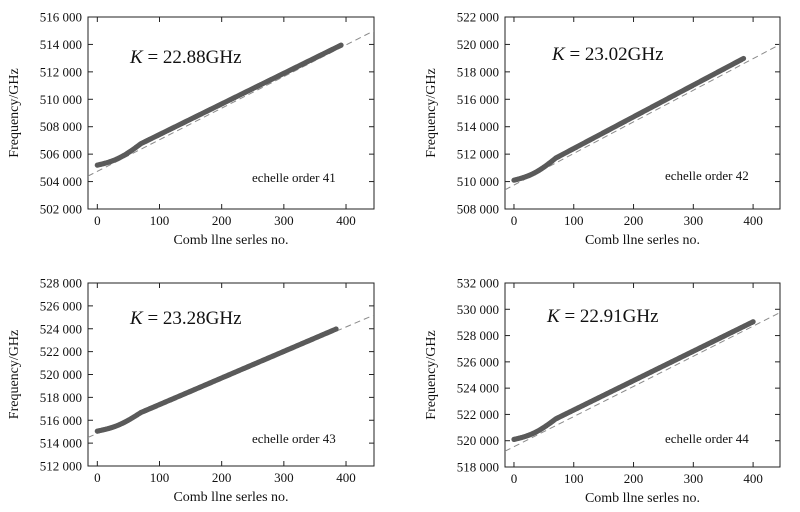 This screenshot has height=512, width=800. I want to click on k-annotation: K = 22.91GHz, so click(602, 316).